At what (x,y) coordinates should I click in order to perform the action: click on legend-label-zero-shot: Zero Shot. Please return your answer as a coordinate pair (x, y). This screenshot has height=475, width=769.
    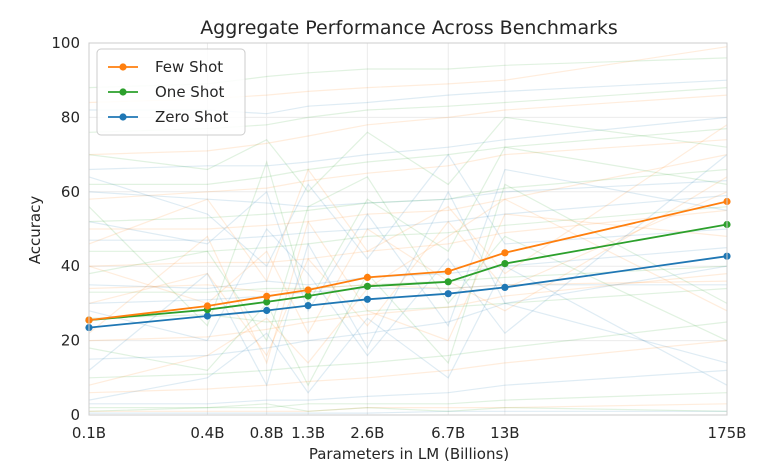
    Looking at the image, I should click on (191, 117).